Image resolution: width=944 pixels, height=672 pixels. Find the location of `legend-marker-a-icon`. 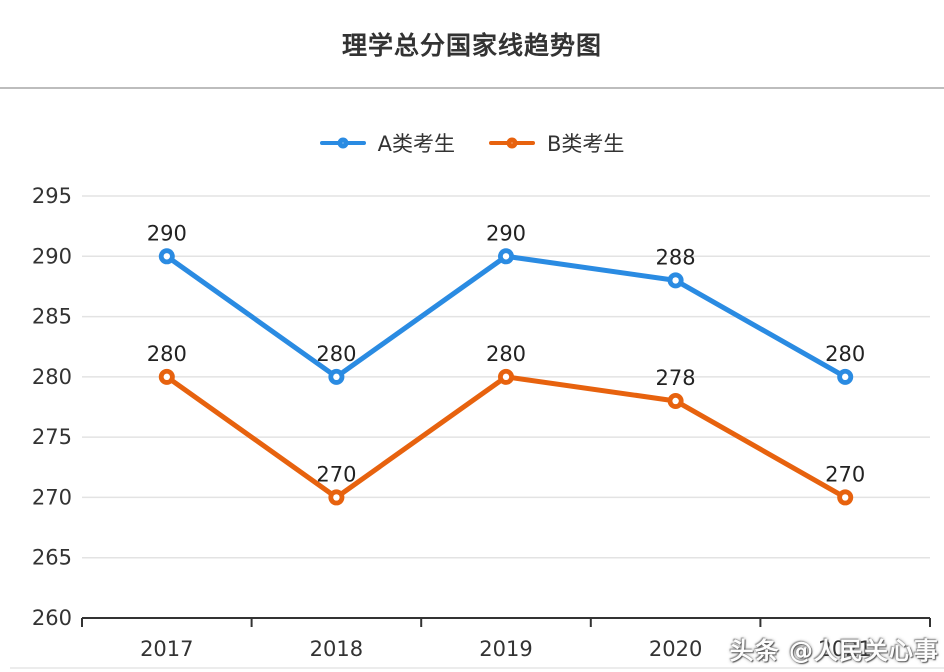

legend-marker-a-icon is located at coordinates (342, 143).